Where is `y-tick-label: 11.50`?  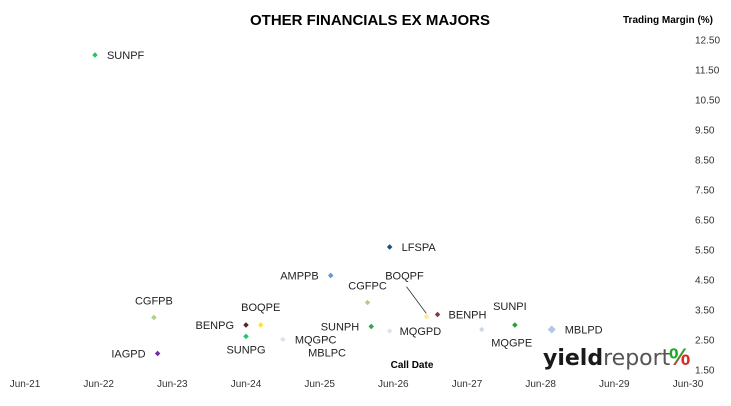
y-tick-label: 11.50 is located at coordinates (707, 71).